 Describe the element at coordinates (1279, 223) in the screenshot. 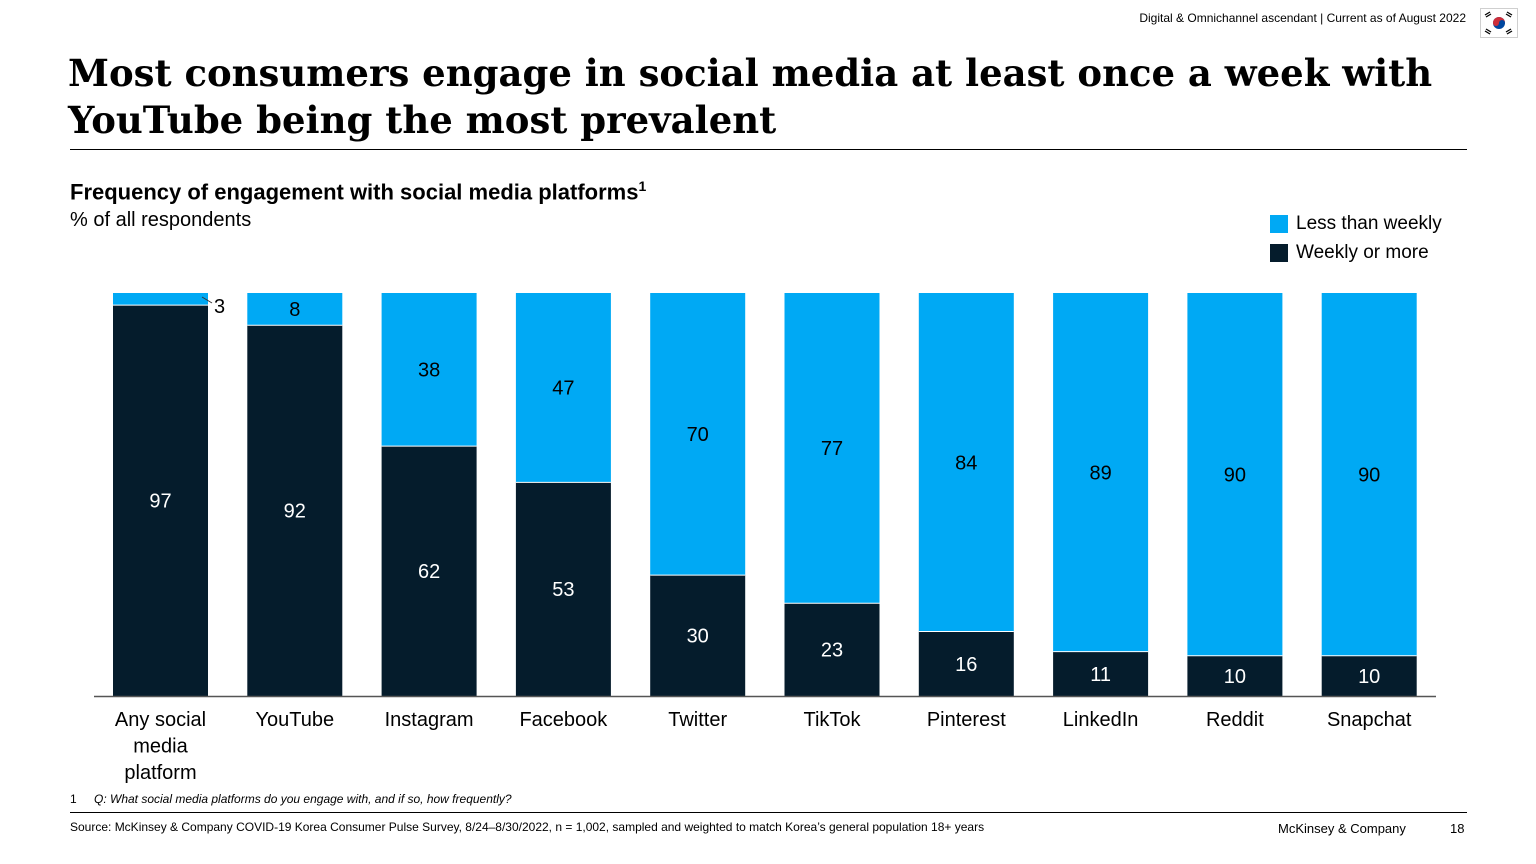

I see `legend-swatch-less-than-weekly` at that location.